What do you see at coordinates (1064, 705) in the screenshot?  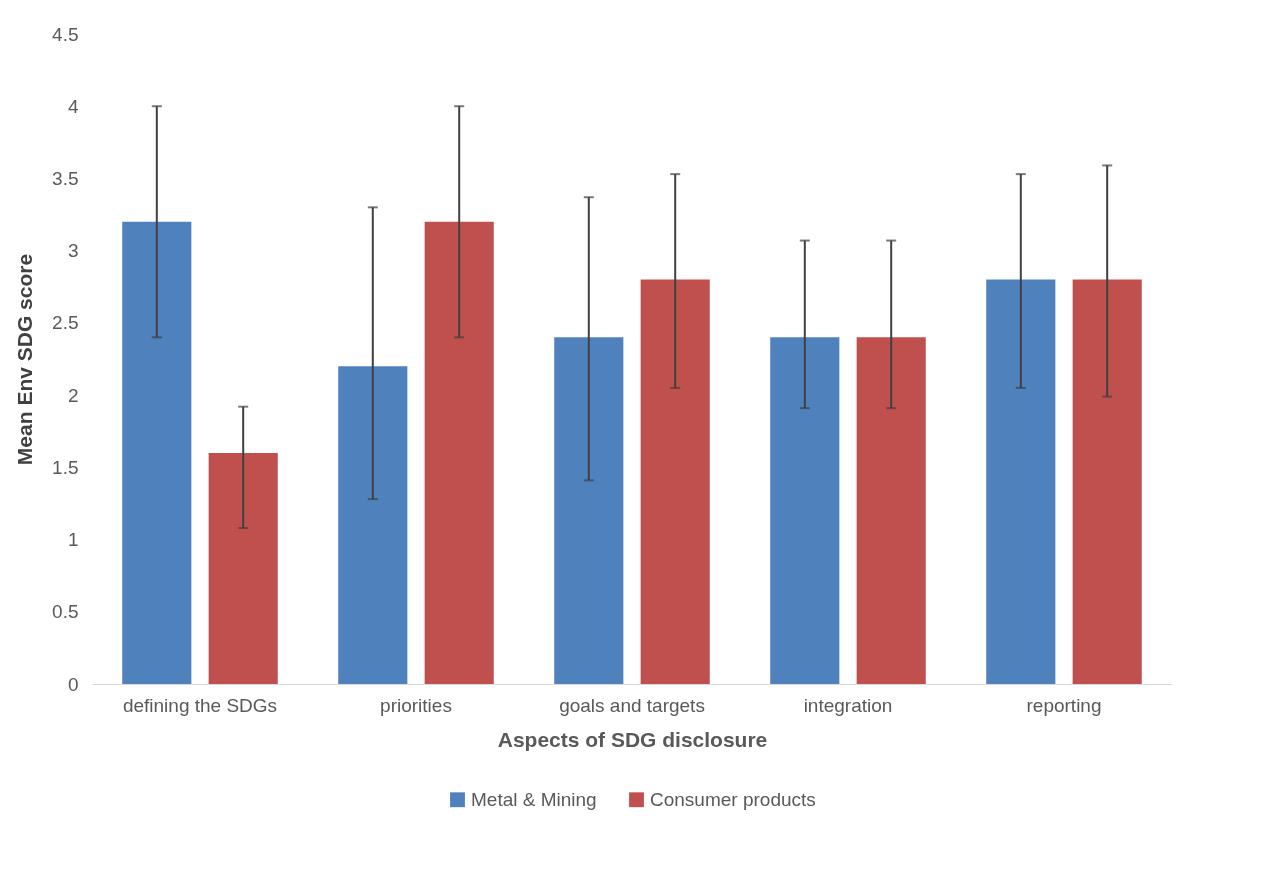 I see `x-tick-label: reporting` at bounding box center [1064, 705].